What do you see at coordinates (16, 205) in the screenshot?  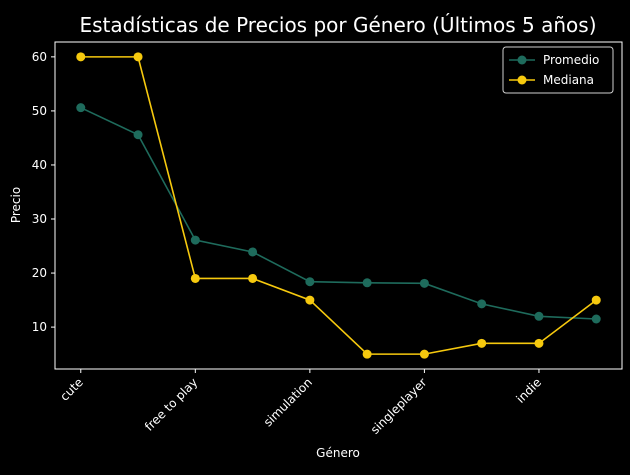 I see `y-axis-label: Precio` at bounding box center [16, 205].